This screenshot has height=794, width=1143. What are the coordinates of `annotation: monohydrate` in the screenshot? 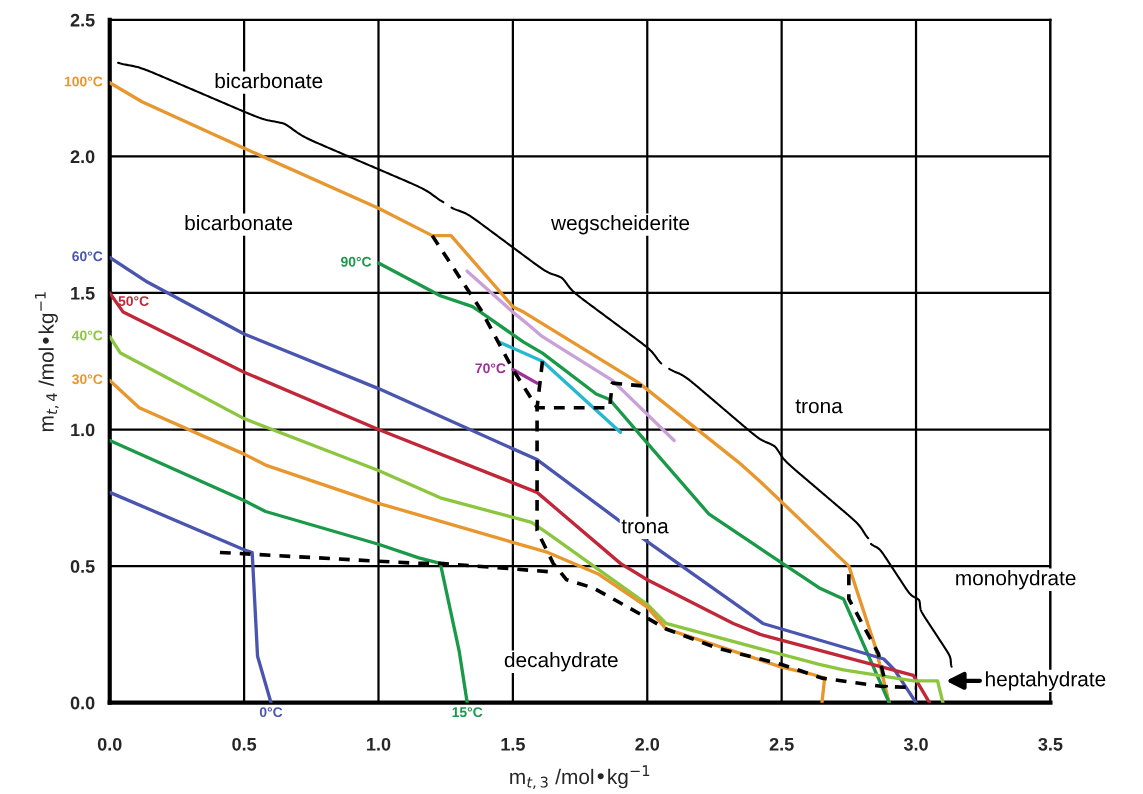 It's located at (1016, 580).